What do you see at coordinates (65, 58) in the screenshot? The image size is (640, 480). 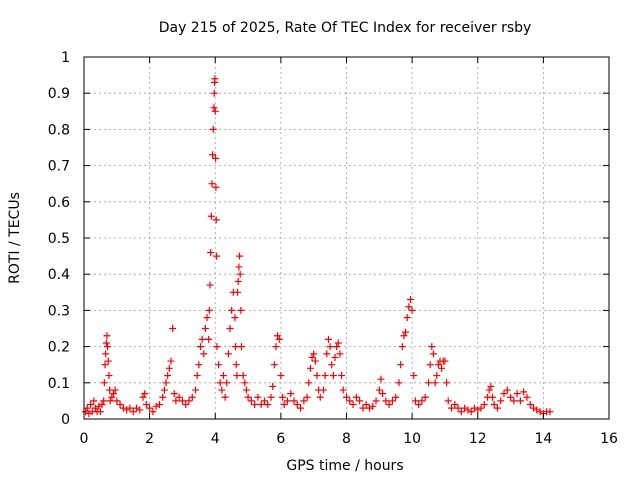 I see `y-tick-label: 1` at bounding box center [65, 58].